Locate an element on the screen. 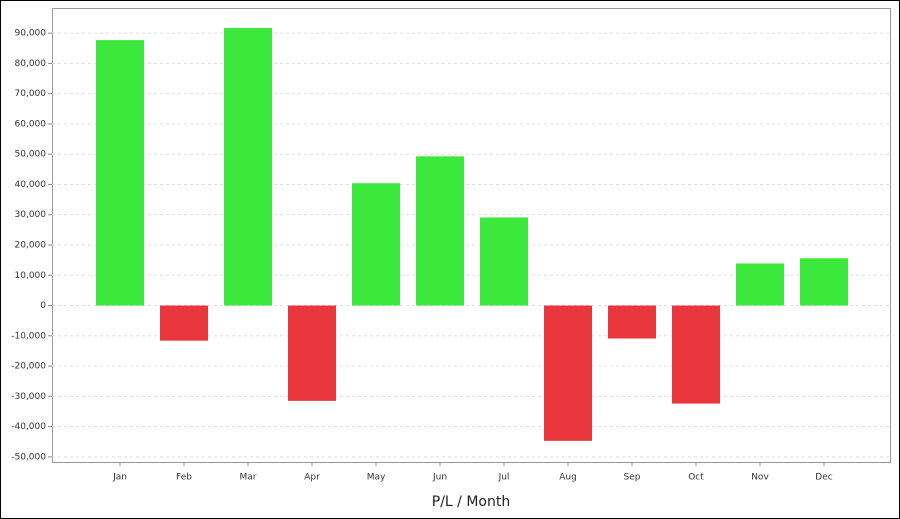 The image size is (900, 519). x-tick-label: Jul is located at coordinates (504, 478).